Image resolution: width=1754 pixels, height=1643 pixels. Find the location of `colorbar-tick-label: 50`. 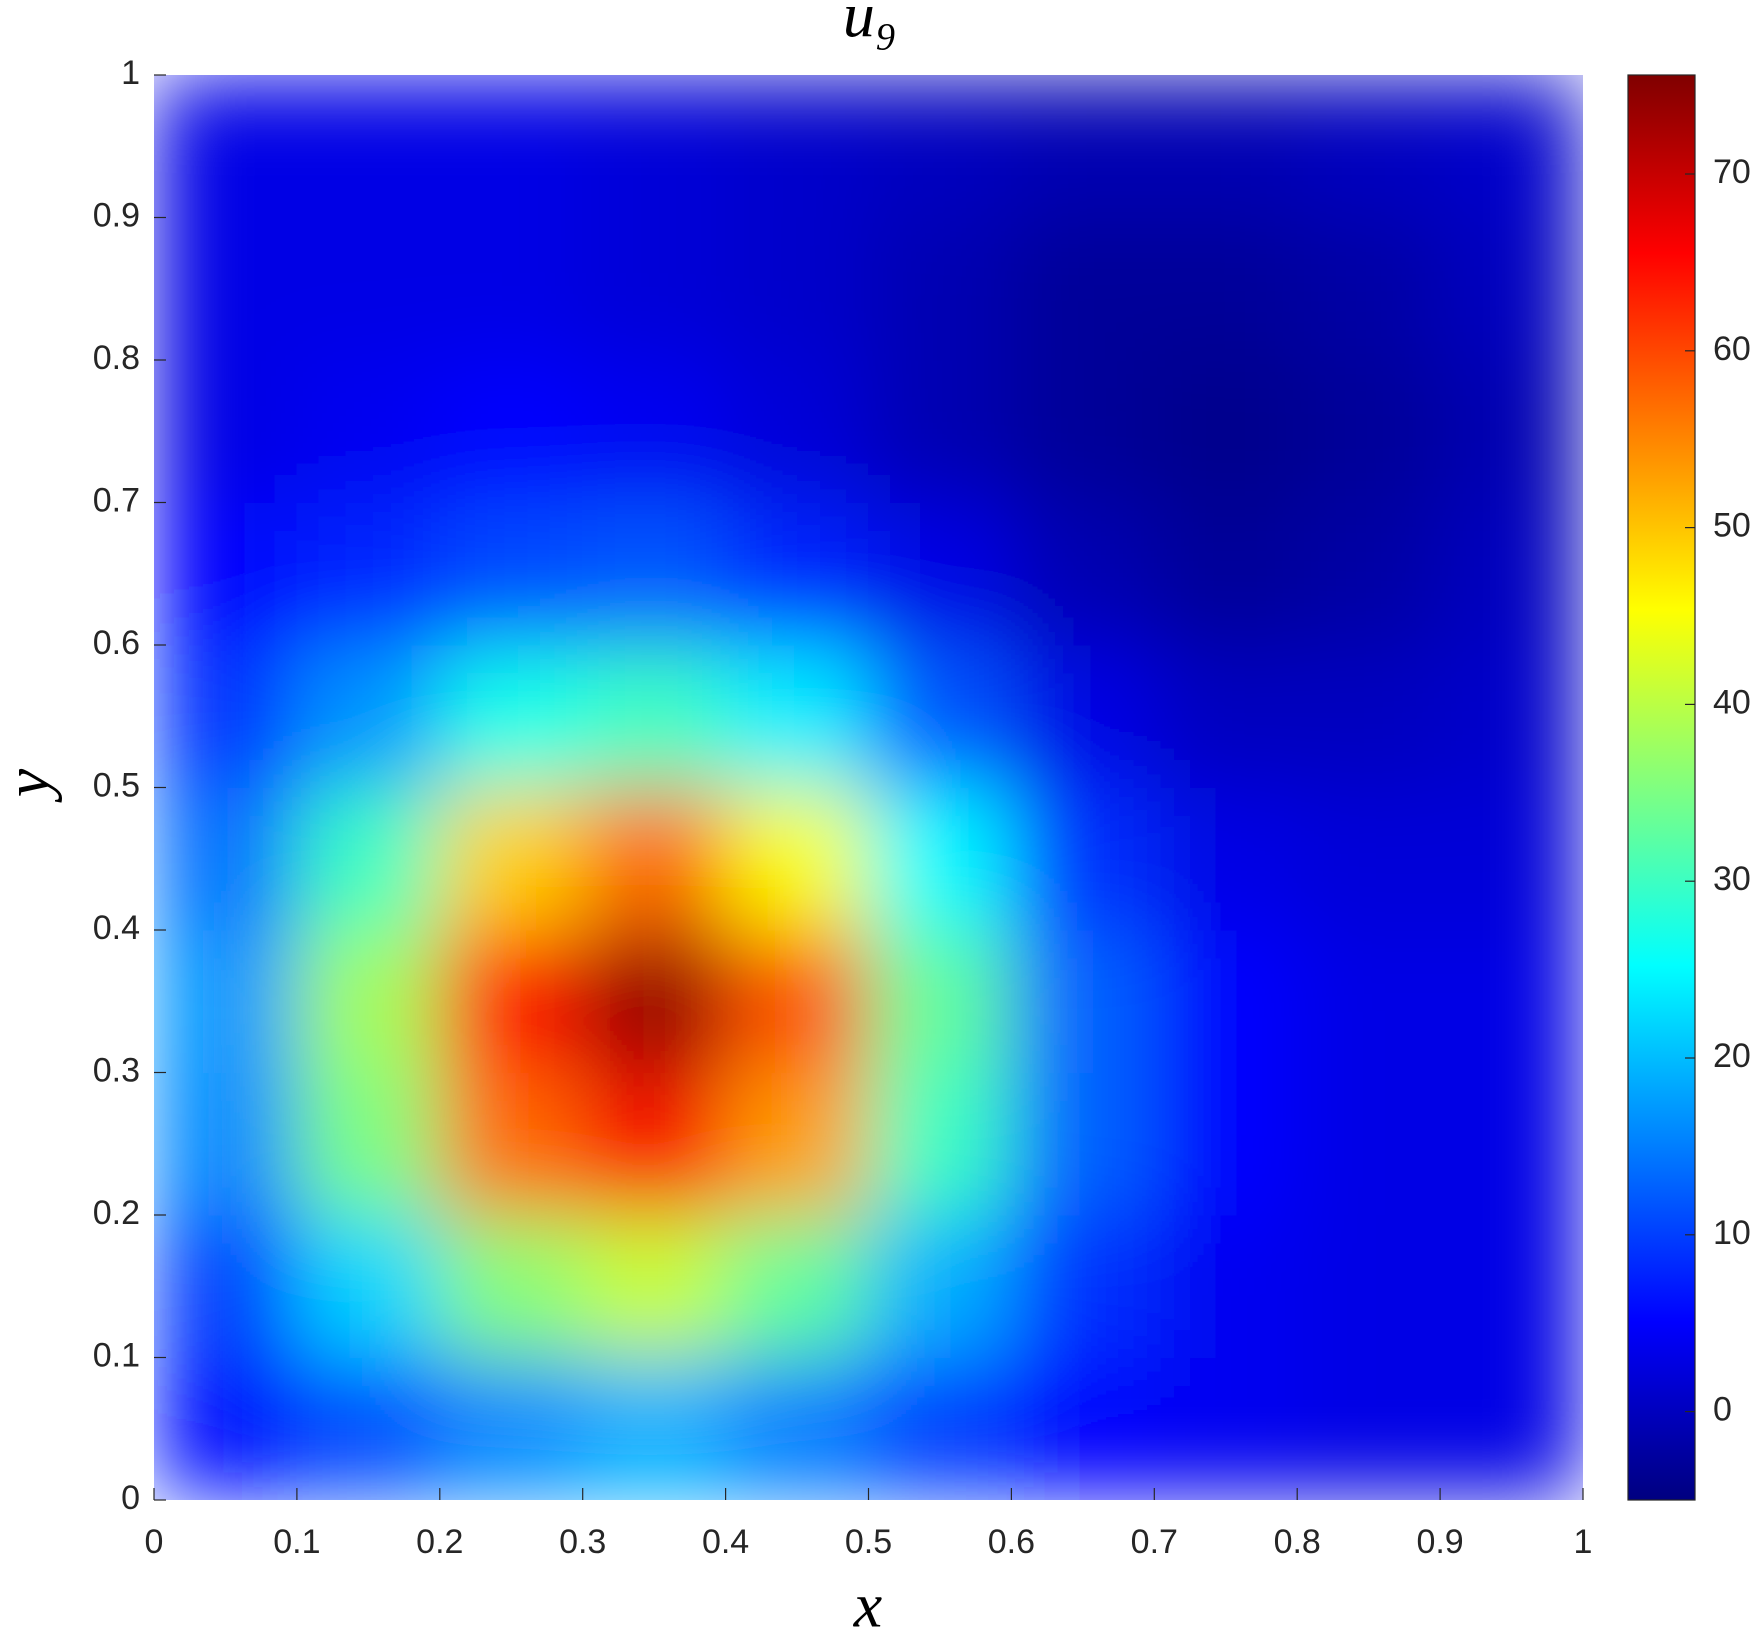

colorbar-tick-label: 50 is located at coordinates (1732, 526).